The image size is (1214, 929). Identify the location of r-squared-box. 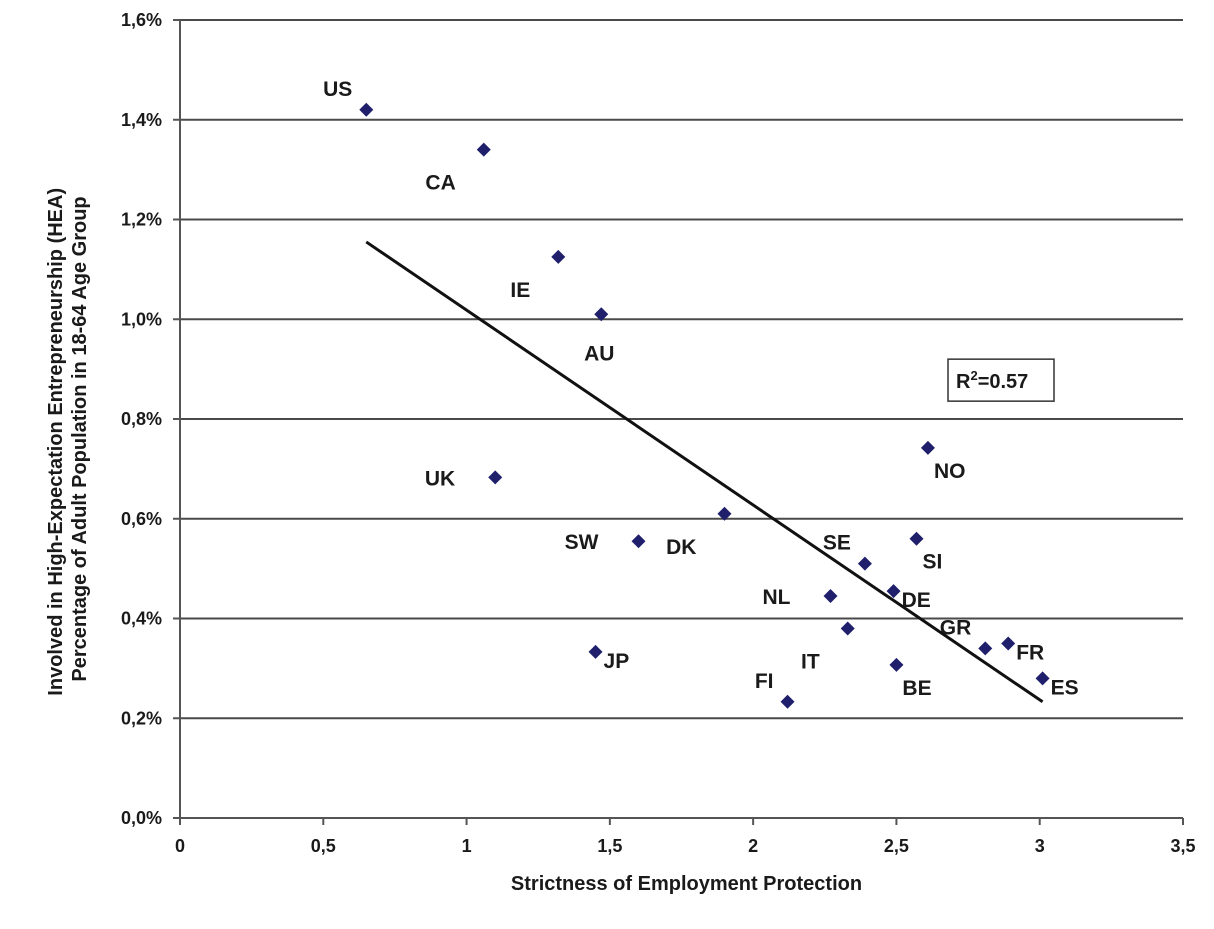
(1001, 380).